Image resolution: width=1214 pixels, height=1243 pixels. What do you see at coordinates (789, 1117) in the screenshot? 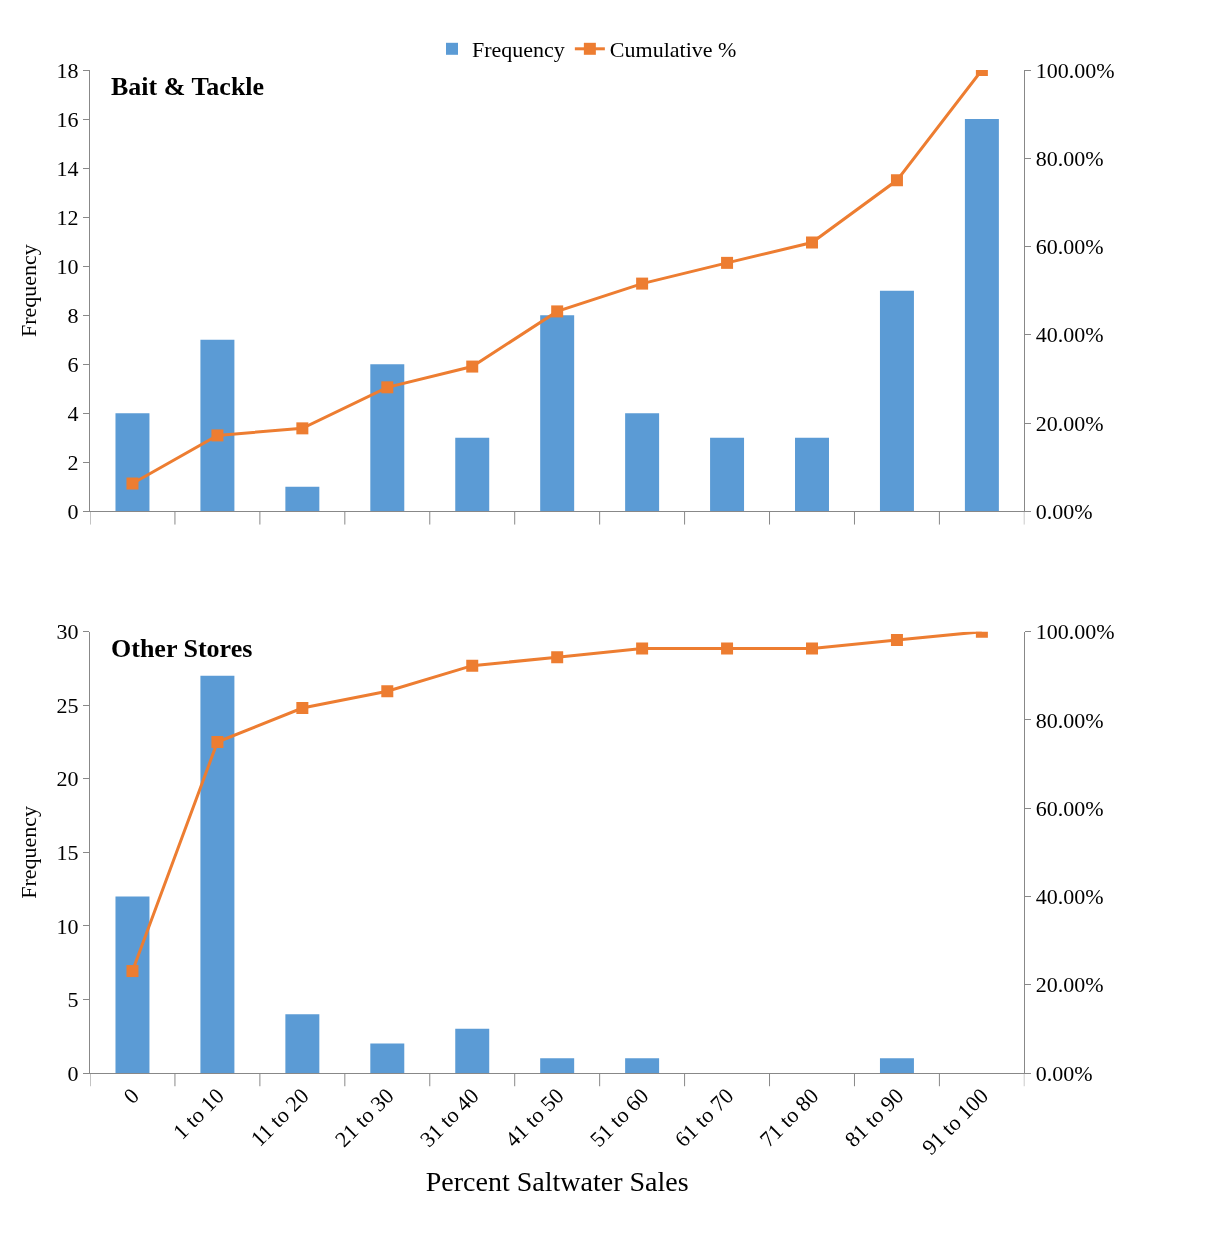
I see `x-tick-label: 71 to 80` at bounding box center [789, 1117].